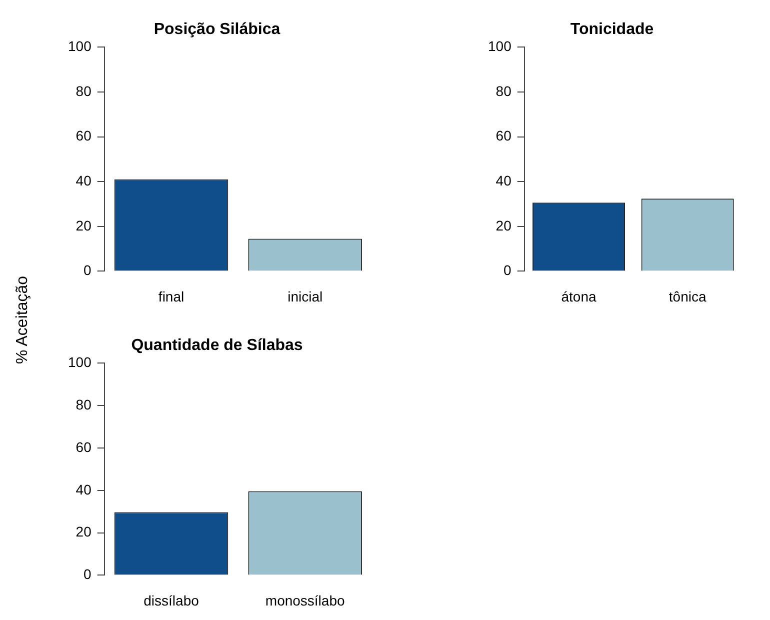 Image resolution: width=770 pixels, height=620 pixels. I want to click on x-tick-label: final, so click(171, 296).